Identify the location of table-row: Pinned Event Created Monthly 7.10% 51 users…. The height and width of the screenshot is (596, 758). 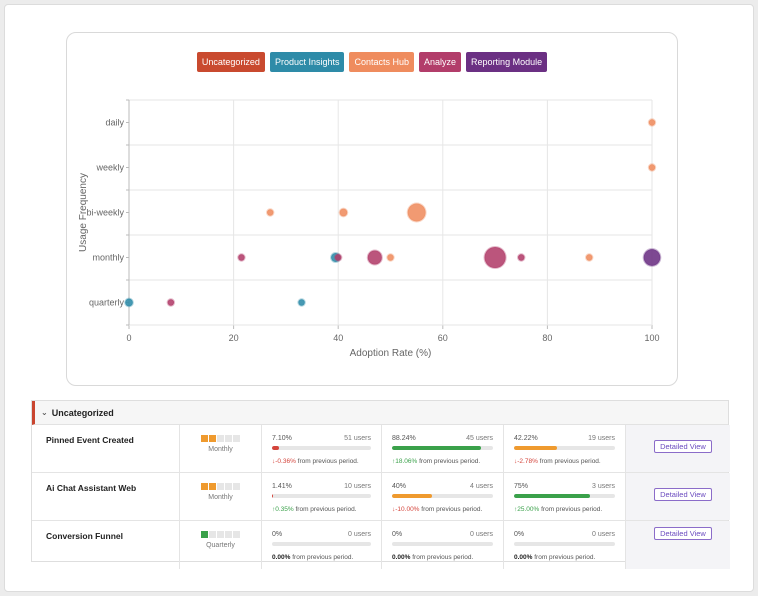
(381, 449).